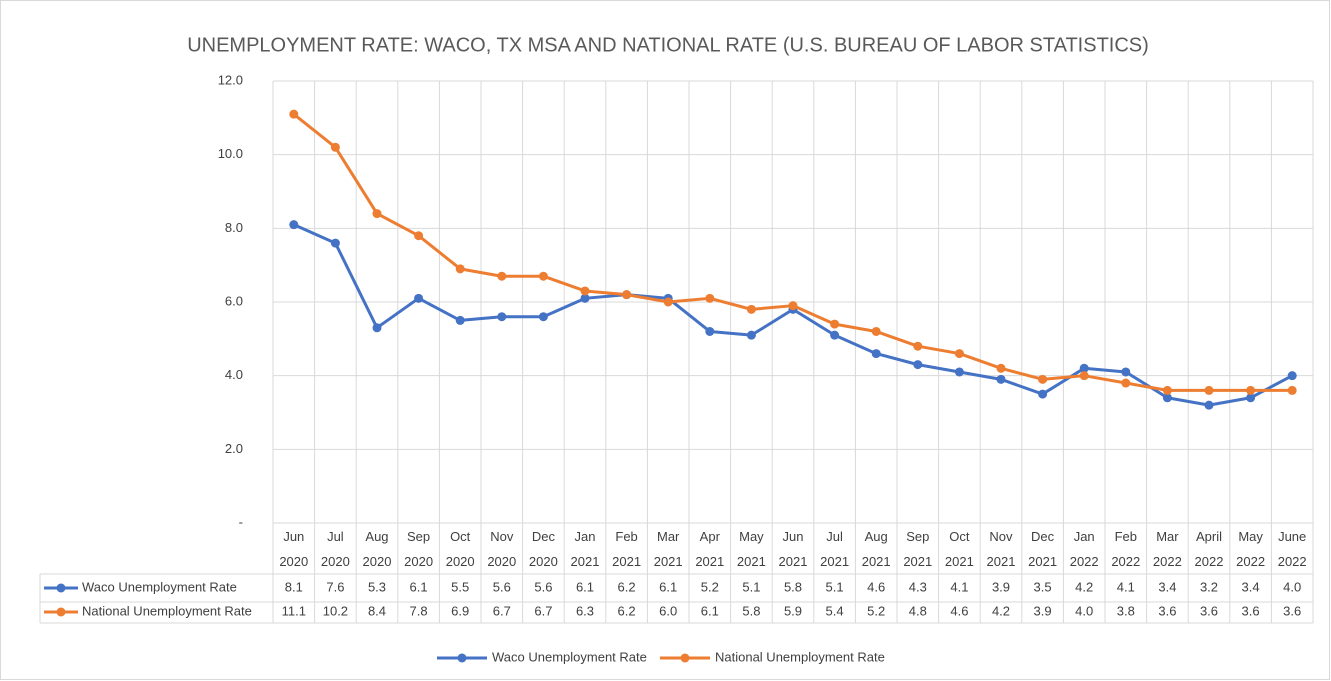  What do you see at coordinates (61, 588) in the screenshot?
I see `row-legend-marker` at bounding box center [61, 588].